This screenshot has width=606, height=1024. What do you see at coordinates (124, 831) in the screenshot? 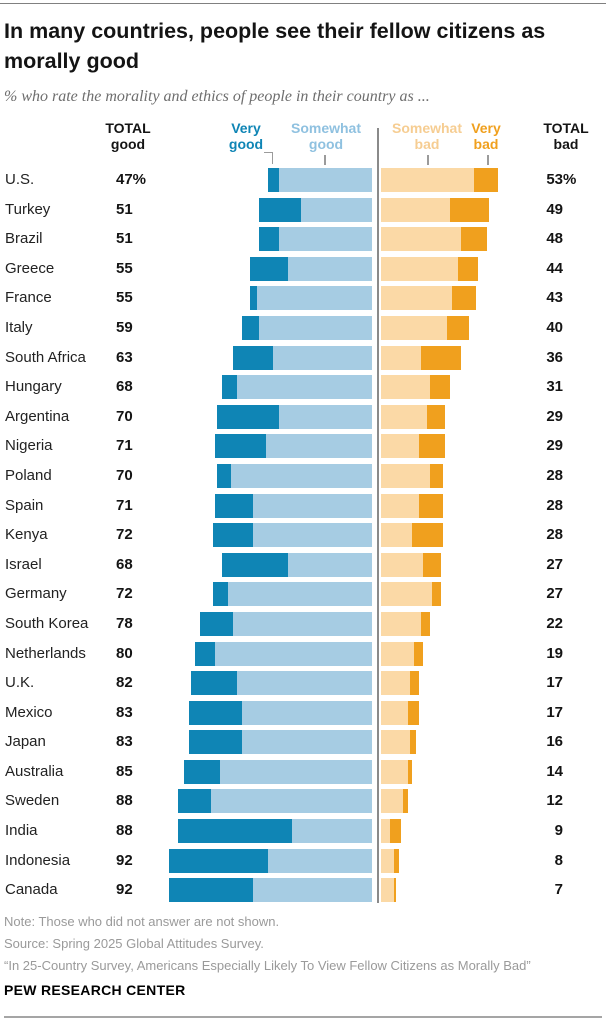
I see `total-good-value: 88` at bounding box center [124, 831].